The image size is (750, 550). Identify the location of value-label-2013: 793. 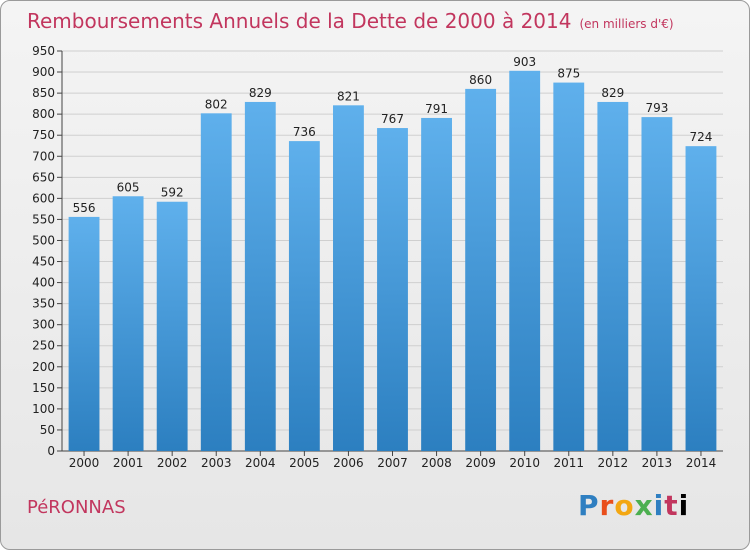
(656, 108).